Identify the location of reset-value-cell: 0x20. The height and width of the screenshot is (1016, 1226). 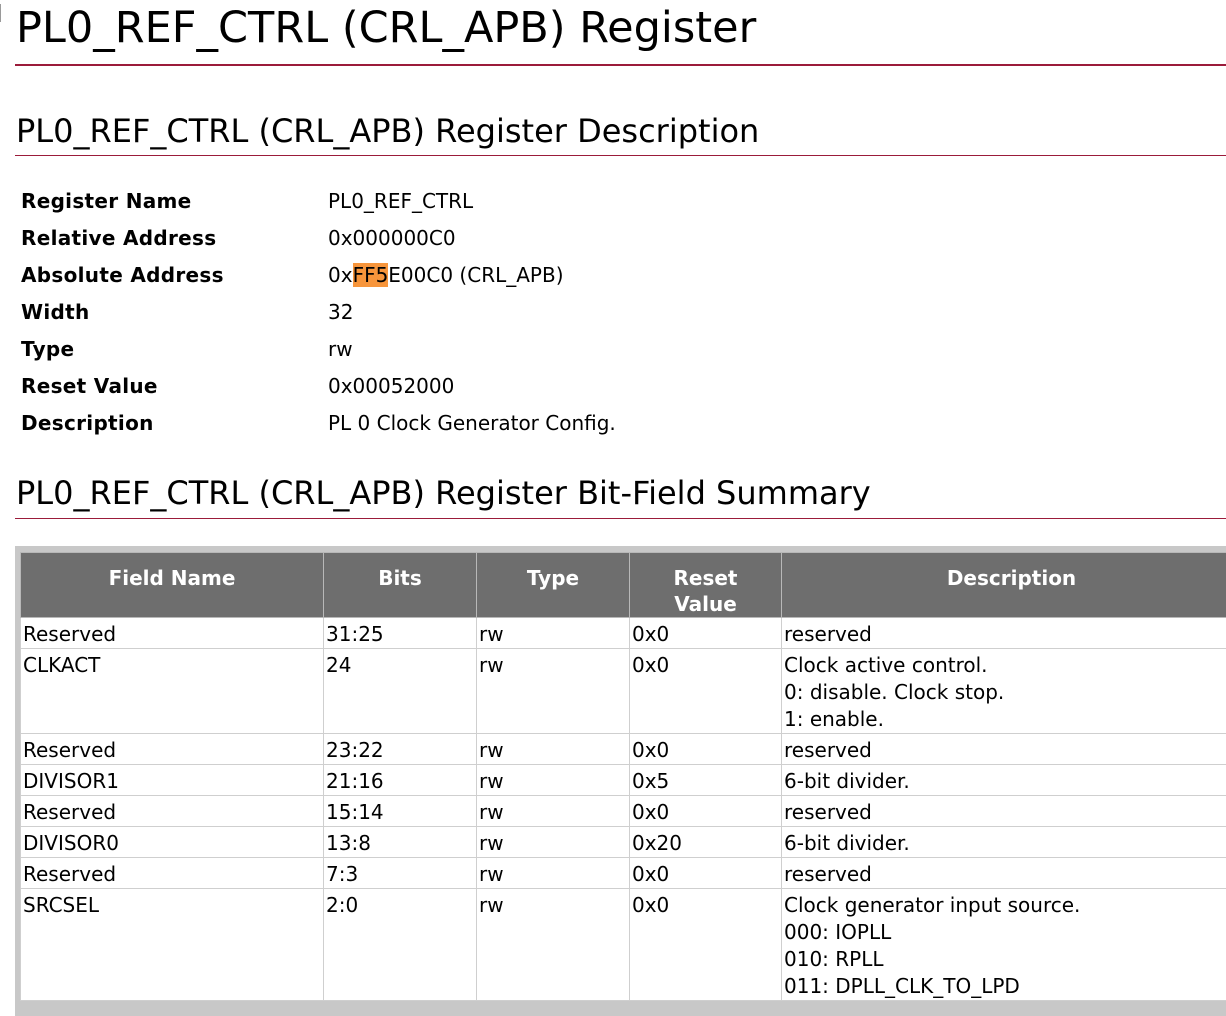
(706, 842).